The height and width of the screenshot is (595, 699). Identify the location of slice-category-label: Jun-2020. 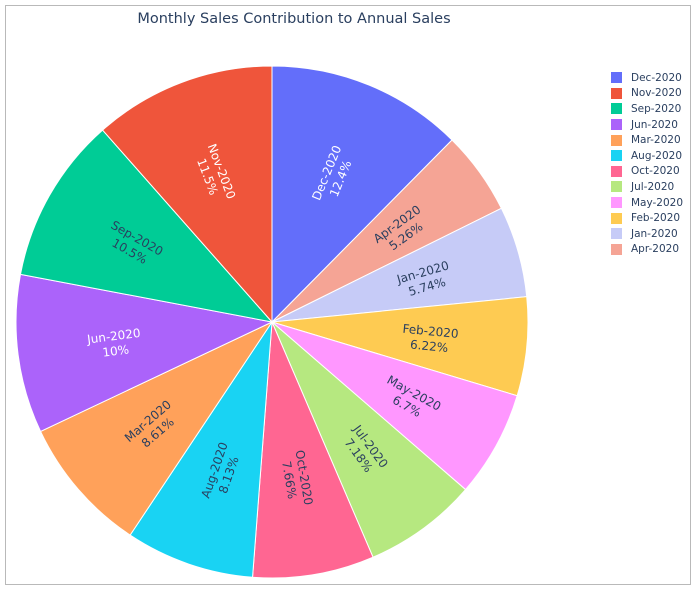
(113, 336).